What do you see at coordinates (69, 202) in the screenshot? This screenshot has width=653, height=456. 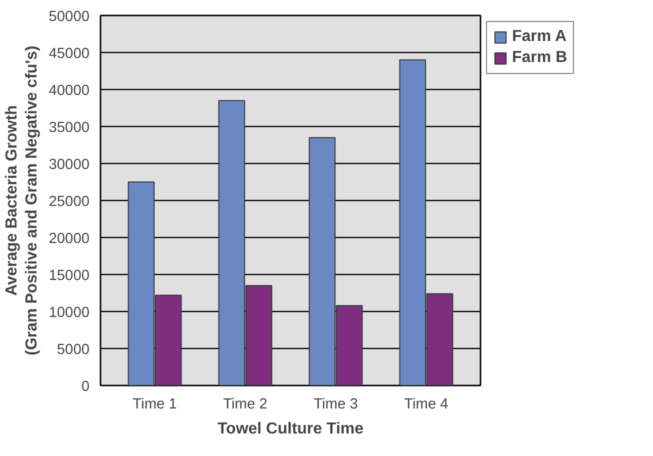 I see `y-tick-label: 25000` at bounding box center [69, 202].